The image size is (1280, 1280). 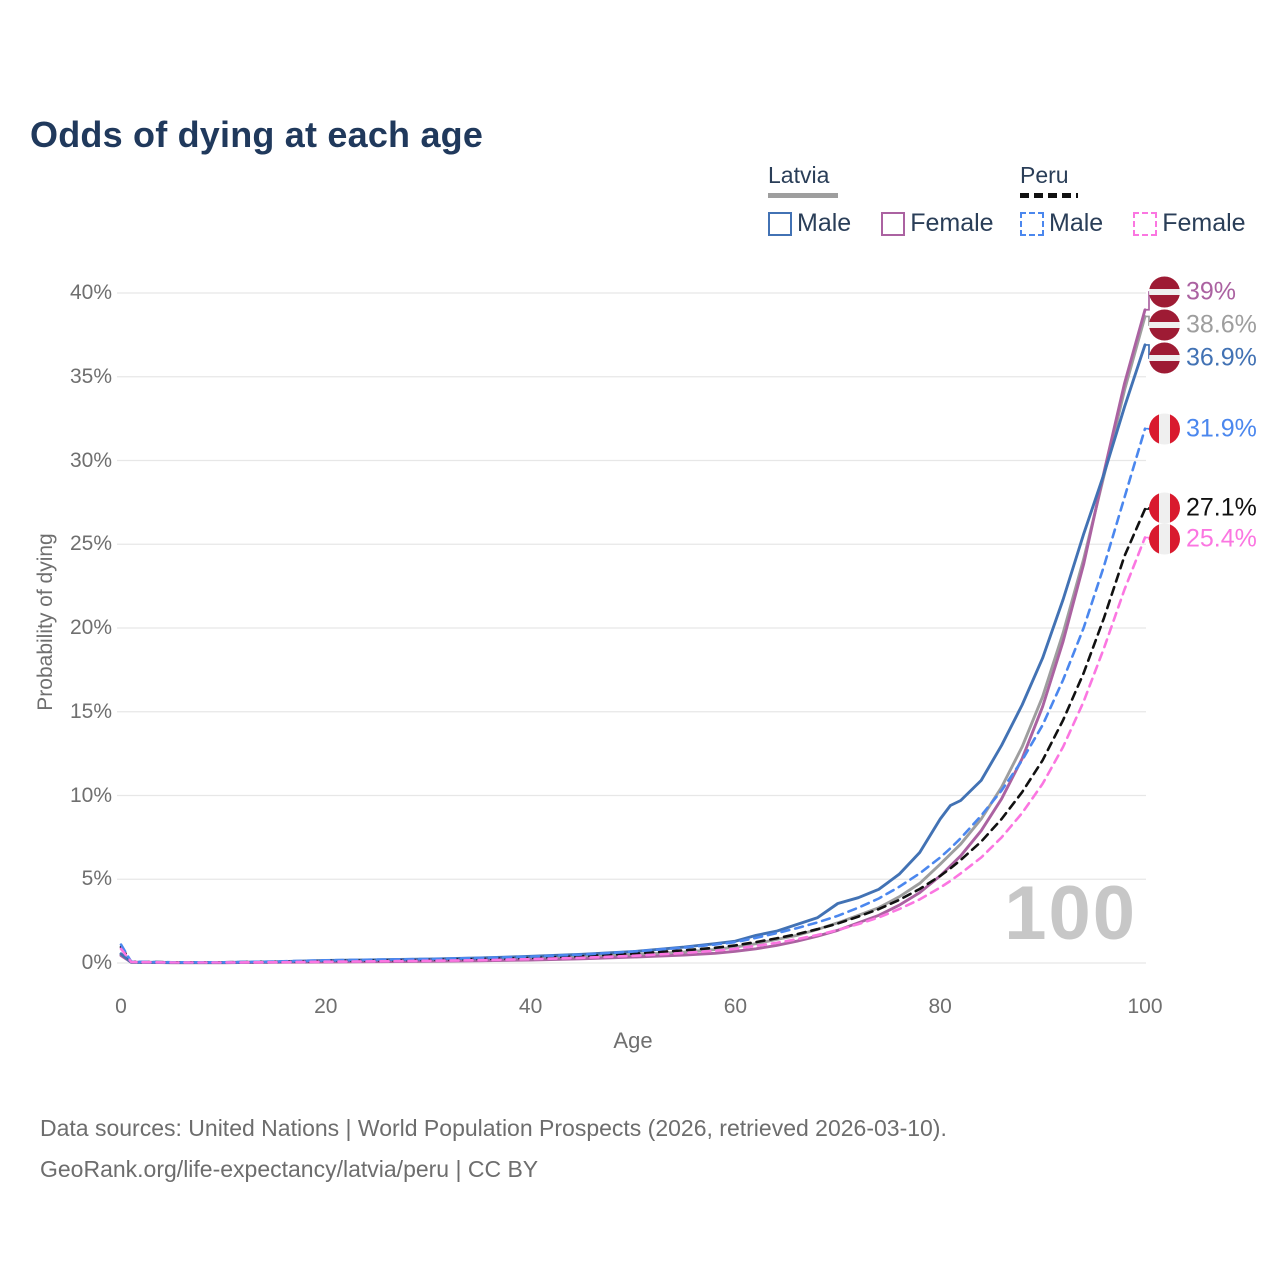 I want to click on legend-group-peru: Peru Male Female, so click(x=1133, y=200).